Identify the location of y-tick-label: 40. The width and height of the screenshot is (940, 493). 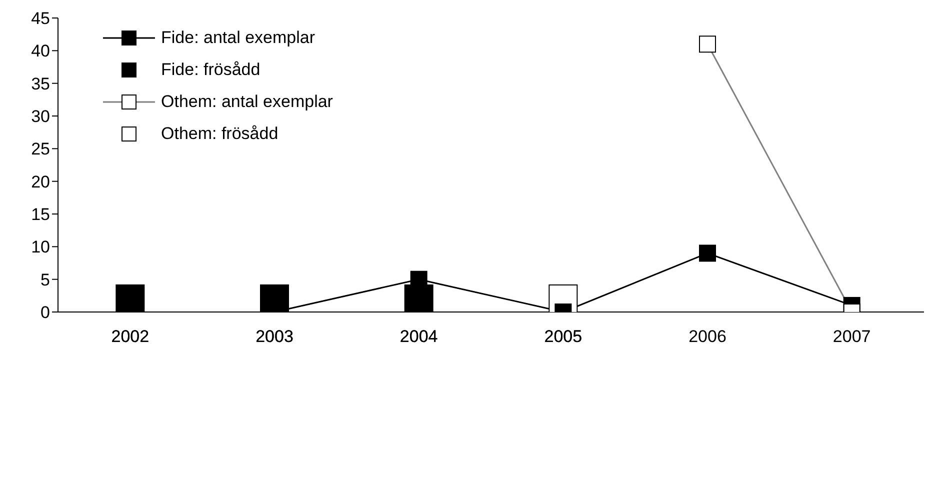
(40, 51).